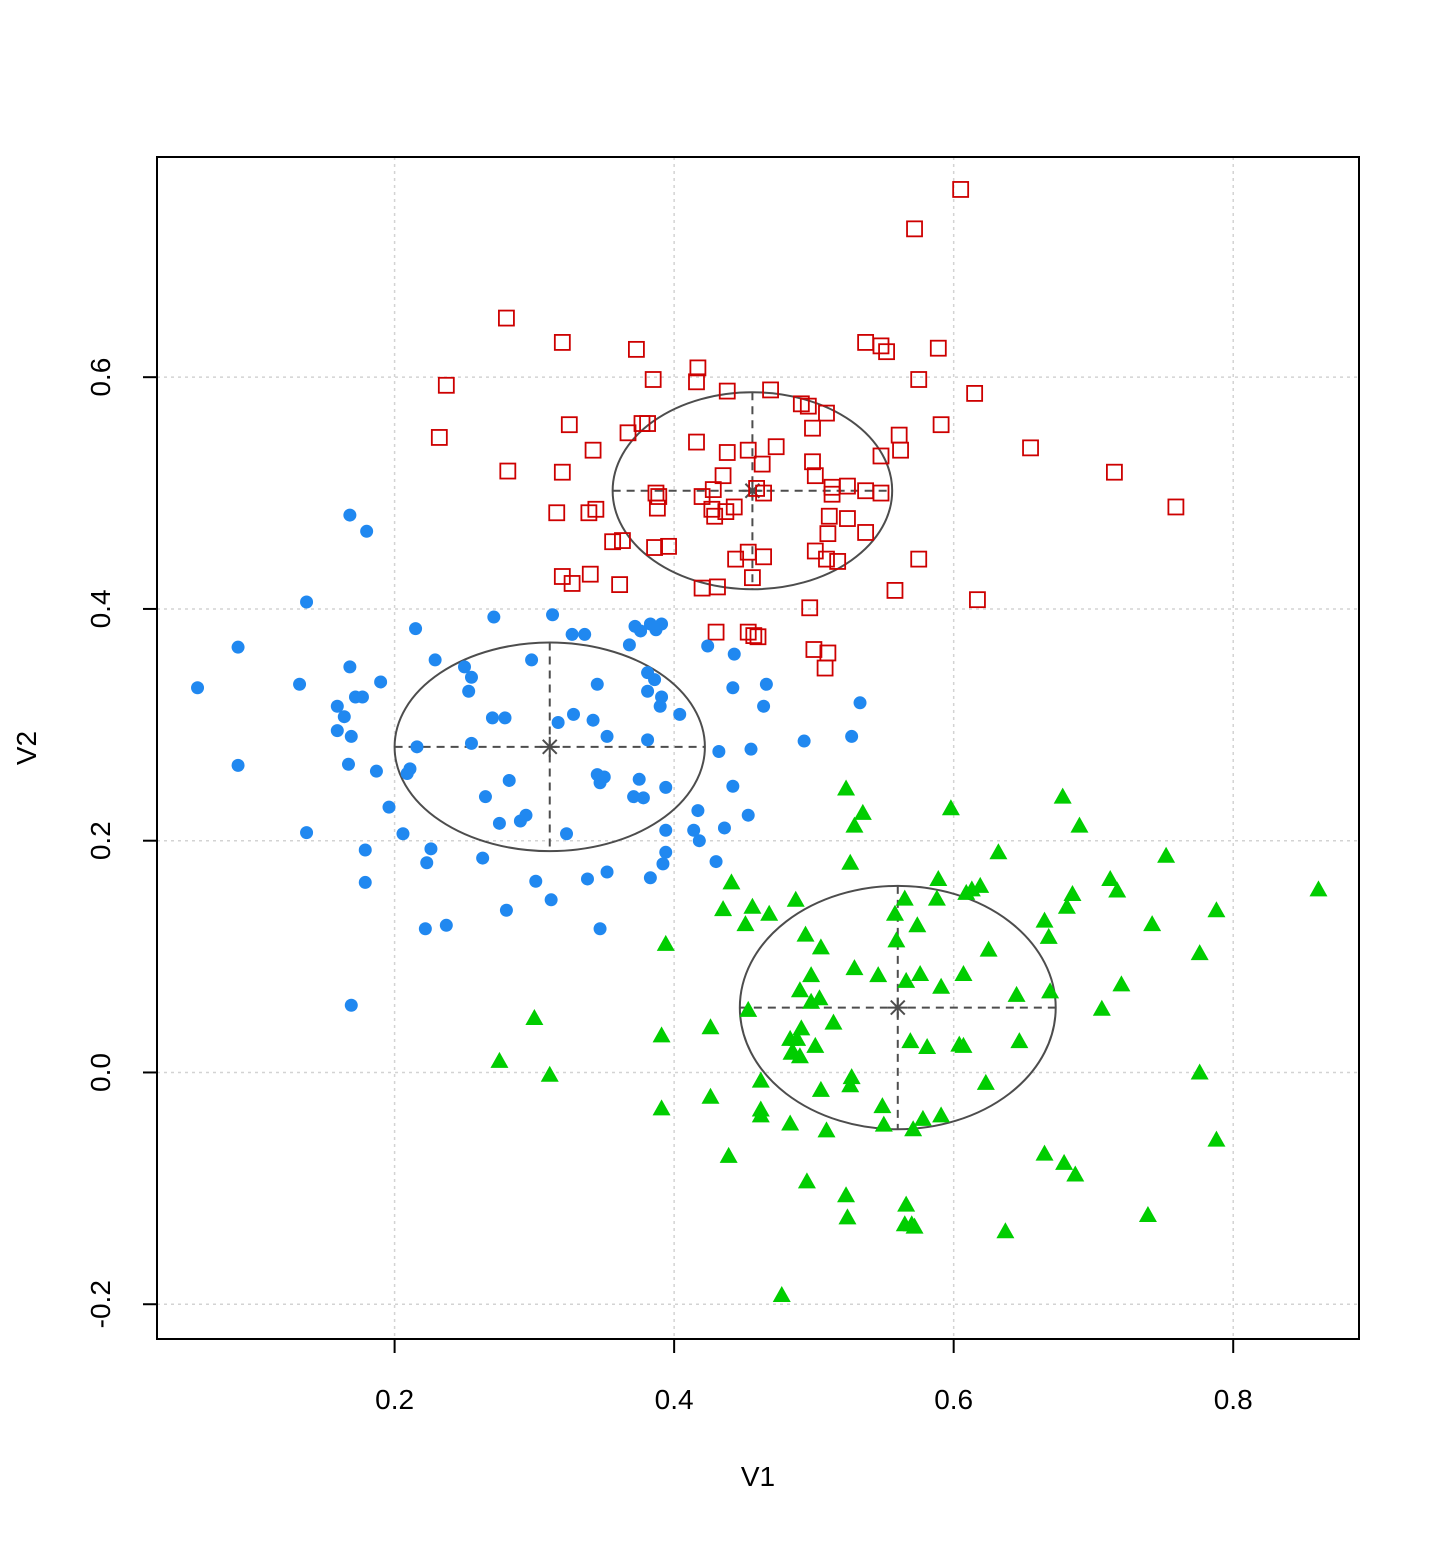 This screenshot has width=1440, height=1541. I want to click on y-tick-label: 0.4, so click(100, 608).